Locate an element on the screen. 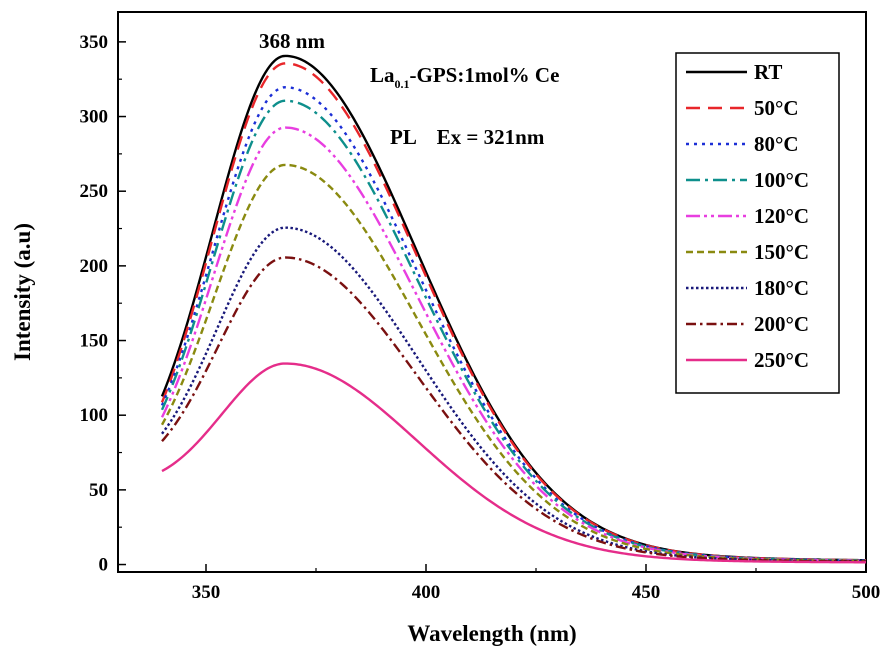 The image size is (886, 648). legend-label: 200°C is located at coordinates (781, 324).